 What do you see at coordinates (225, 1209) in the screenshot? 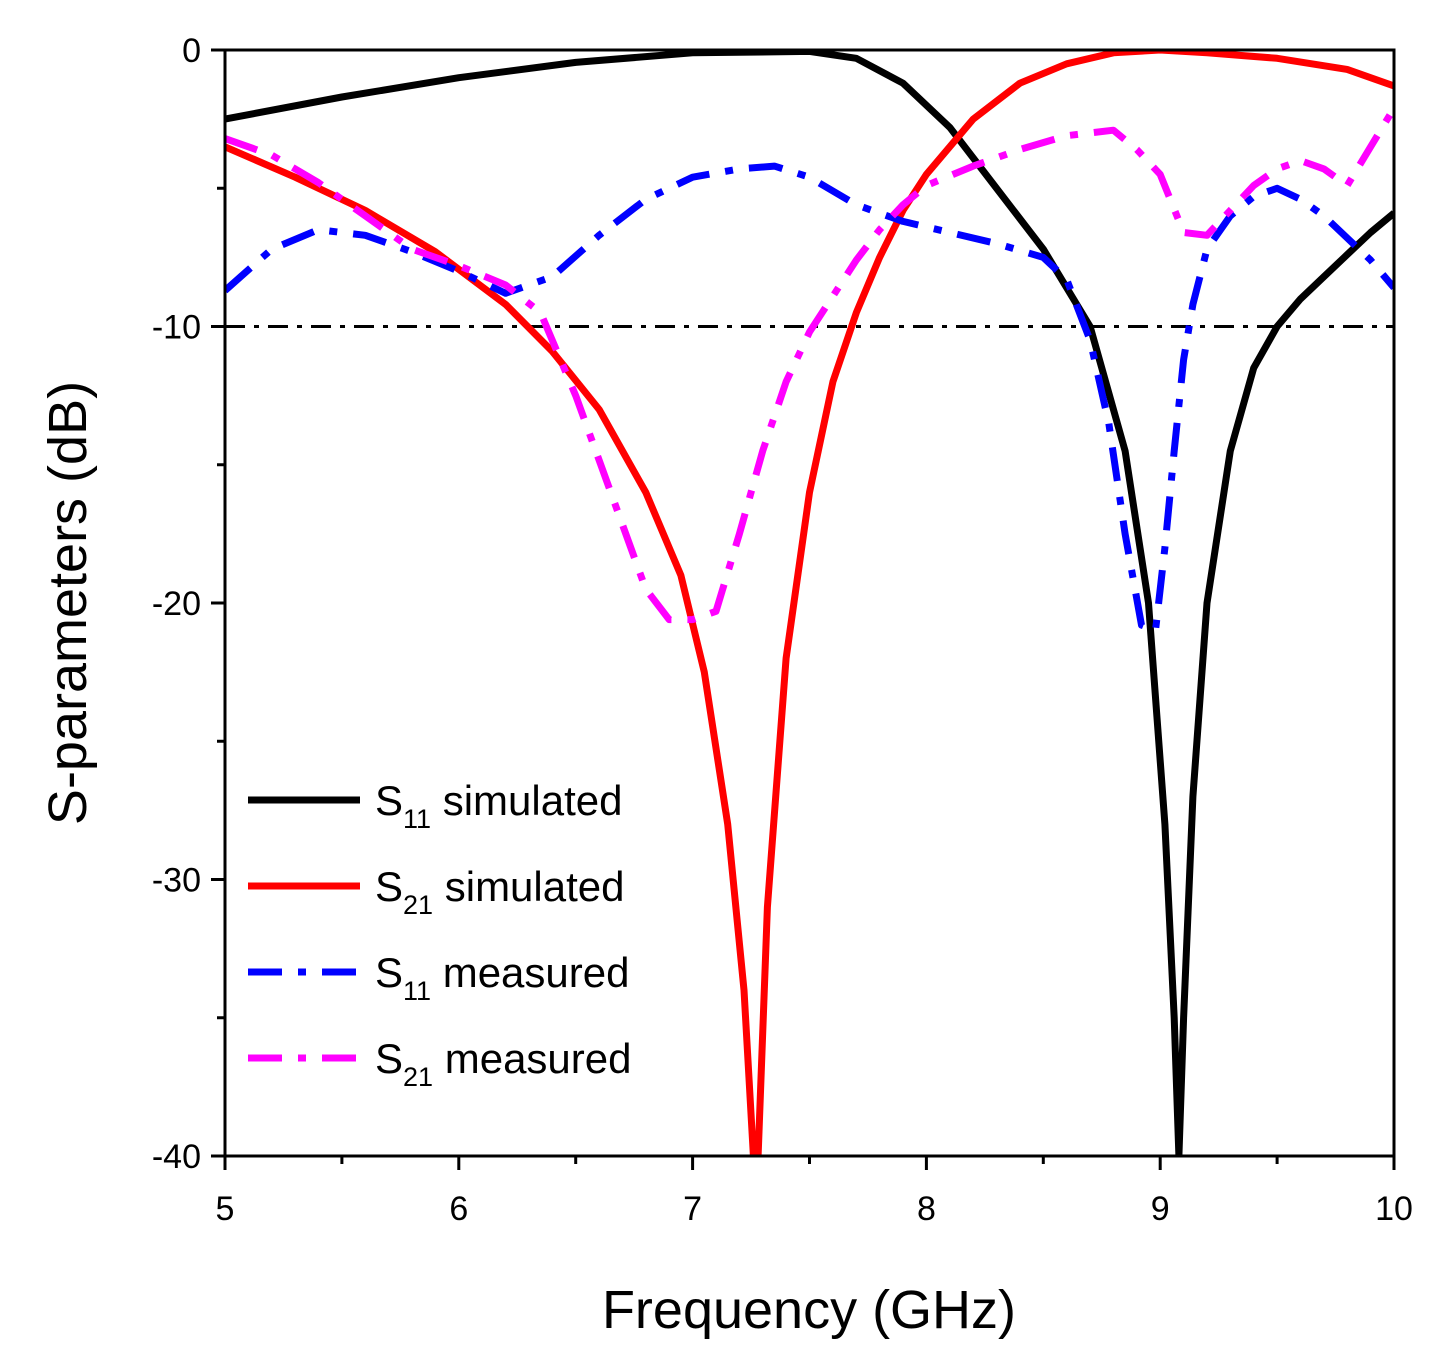
I see `x-tick-label: 5` at bounding box center [225, 1209].